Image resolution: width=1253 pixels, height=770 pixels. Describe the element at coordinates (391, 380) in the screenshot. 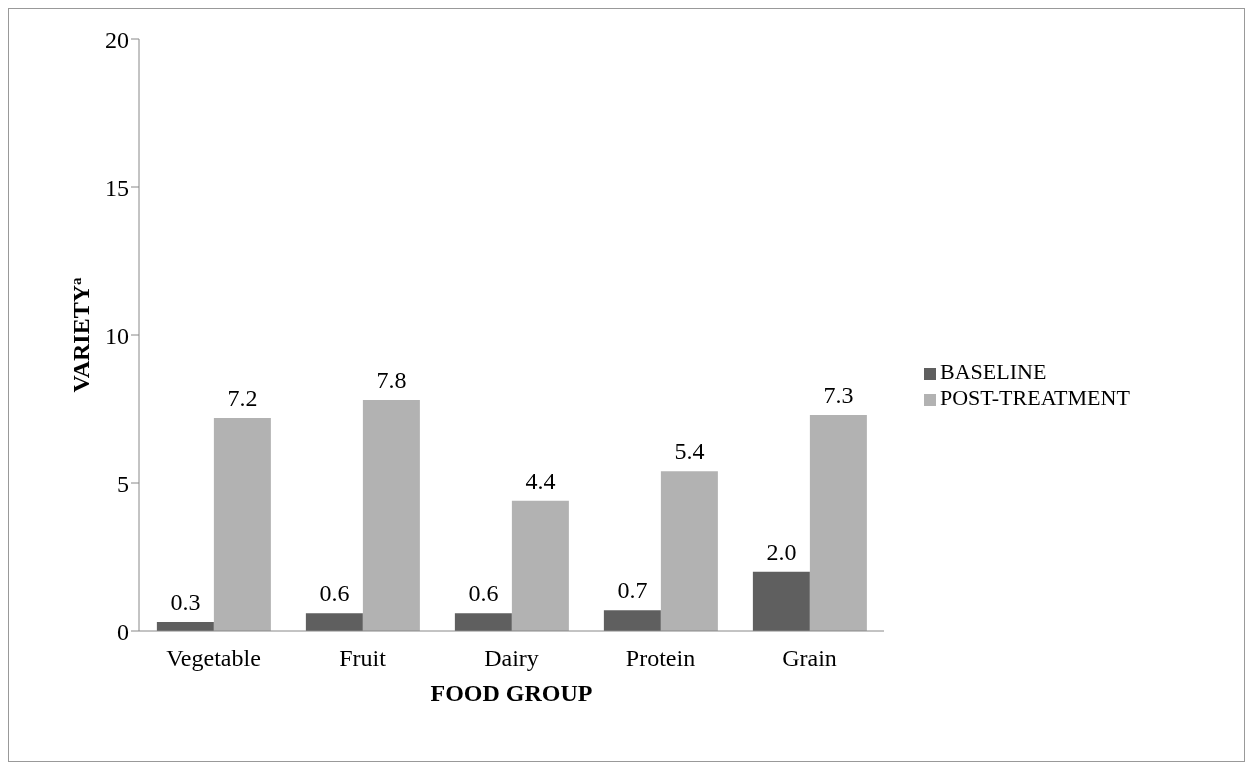

I see `data-label: 7.8` at that location.